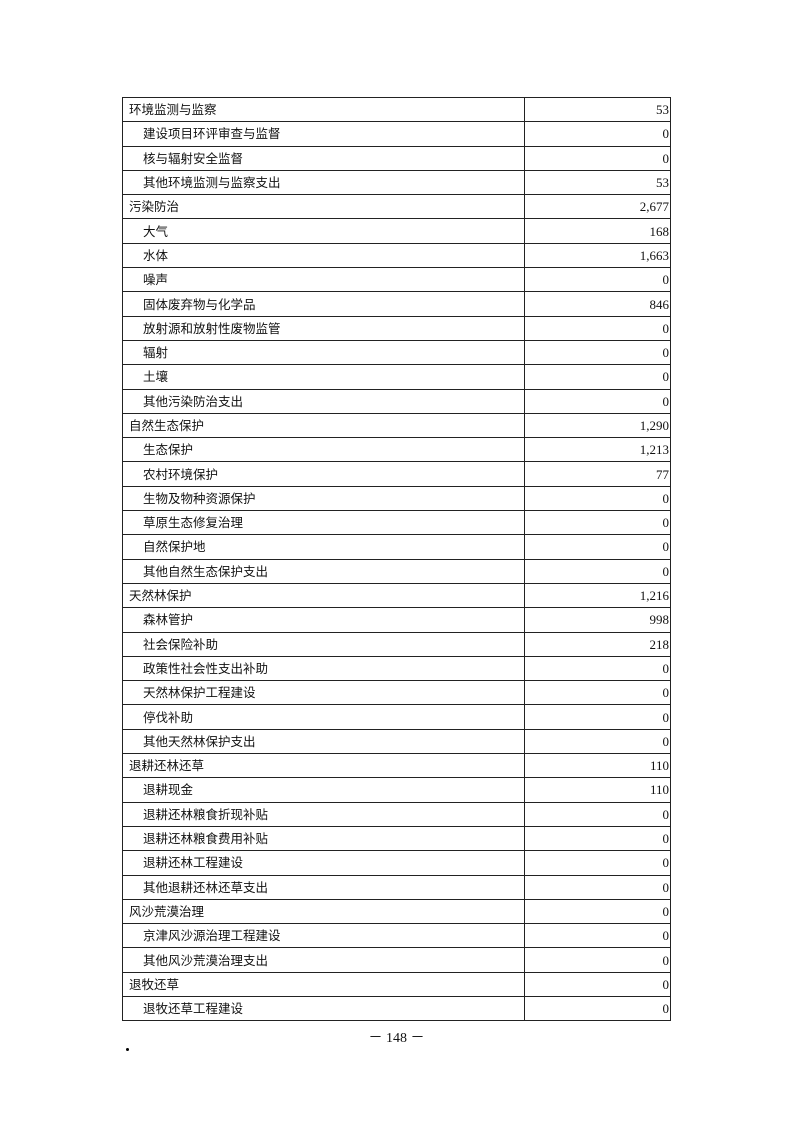 The width and height of the screenshot is (793, 1122). I want to click on table-row: 其他污染防治支出 0, so click(396, 401).